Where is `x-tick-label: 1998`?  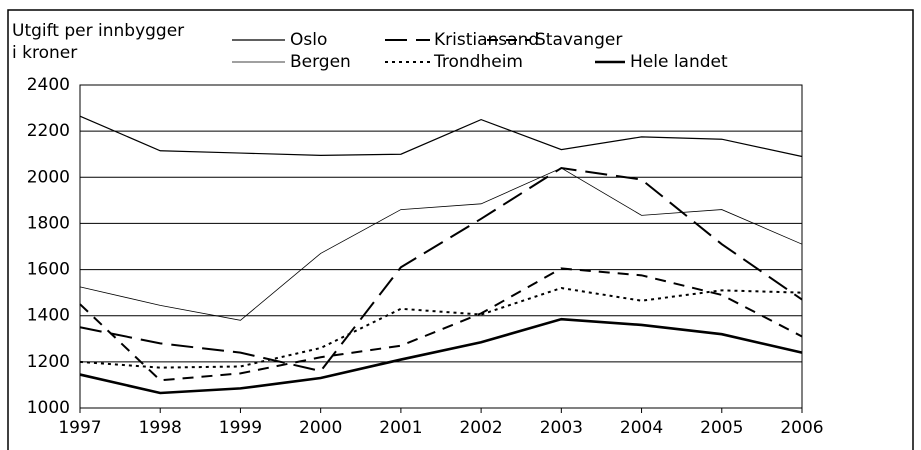
x-tick-label: 1998 is located at coordinates (160, 428).